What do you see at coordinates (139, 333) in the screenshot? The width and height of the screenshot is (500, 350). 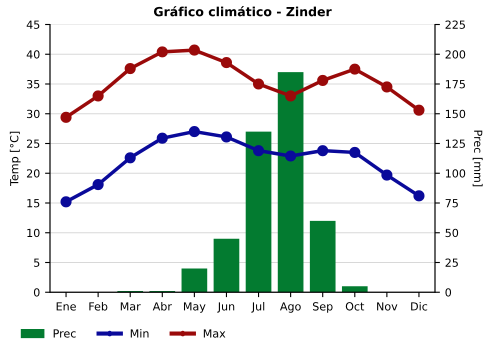 I see `legend-label: Min` at bounding box center [139, 333].